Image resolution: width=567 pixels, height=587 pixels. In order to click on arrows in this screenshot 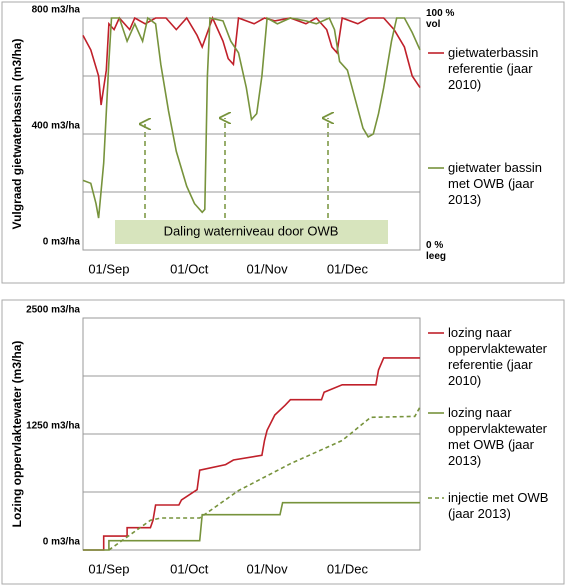, I will do `click(236, 168)`.